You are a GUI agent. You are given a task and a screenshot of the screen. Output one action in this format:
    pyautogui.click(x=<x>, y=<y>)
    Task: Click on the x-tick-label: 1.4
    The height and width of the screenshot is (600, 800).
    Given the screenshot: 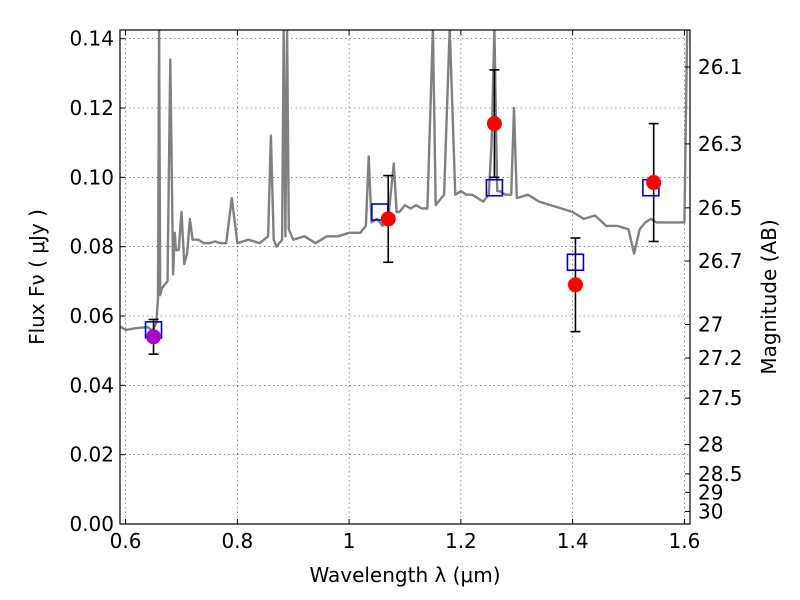 What is the action you would take?
    pyautogui.click(x=573, y=541)
    